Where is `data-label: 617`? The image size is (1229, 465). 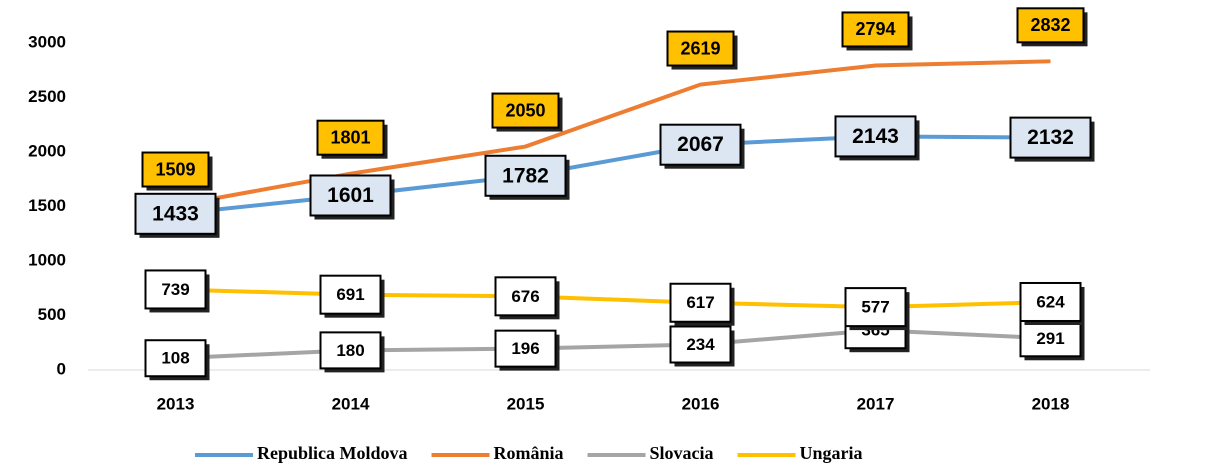
data-label: 617 is located at coordinates (700, 302).